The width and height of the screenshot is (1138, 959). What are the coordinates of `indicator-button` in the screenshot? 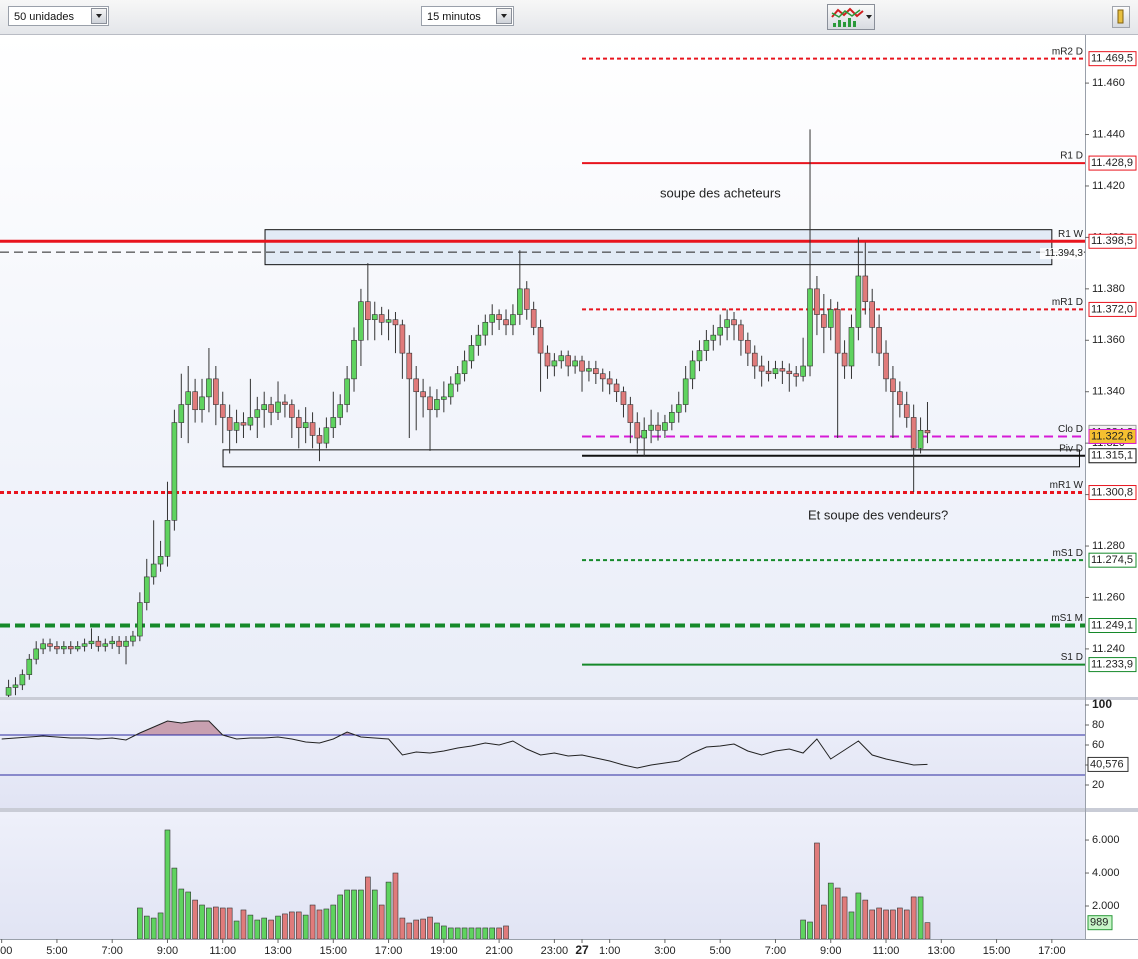 It's located at (851, 17).